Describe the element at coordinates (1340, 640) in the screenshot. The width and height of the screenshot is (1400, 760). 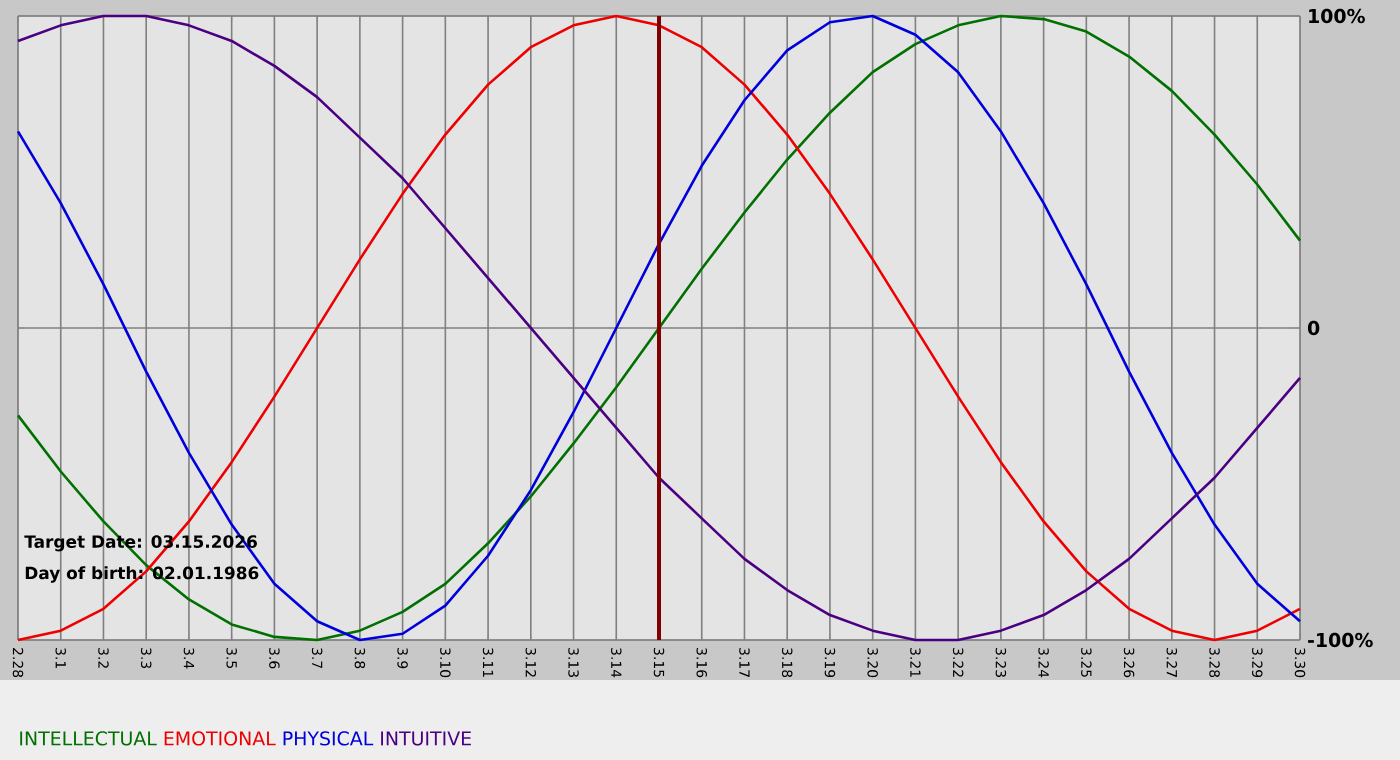
I see `y-tick-label: -100%` at that location.